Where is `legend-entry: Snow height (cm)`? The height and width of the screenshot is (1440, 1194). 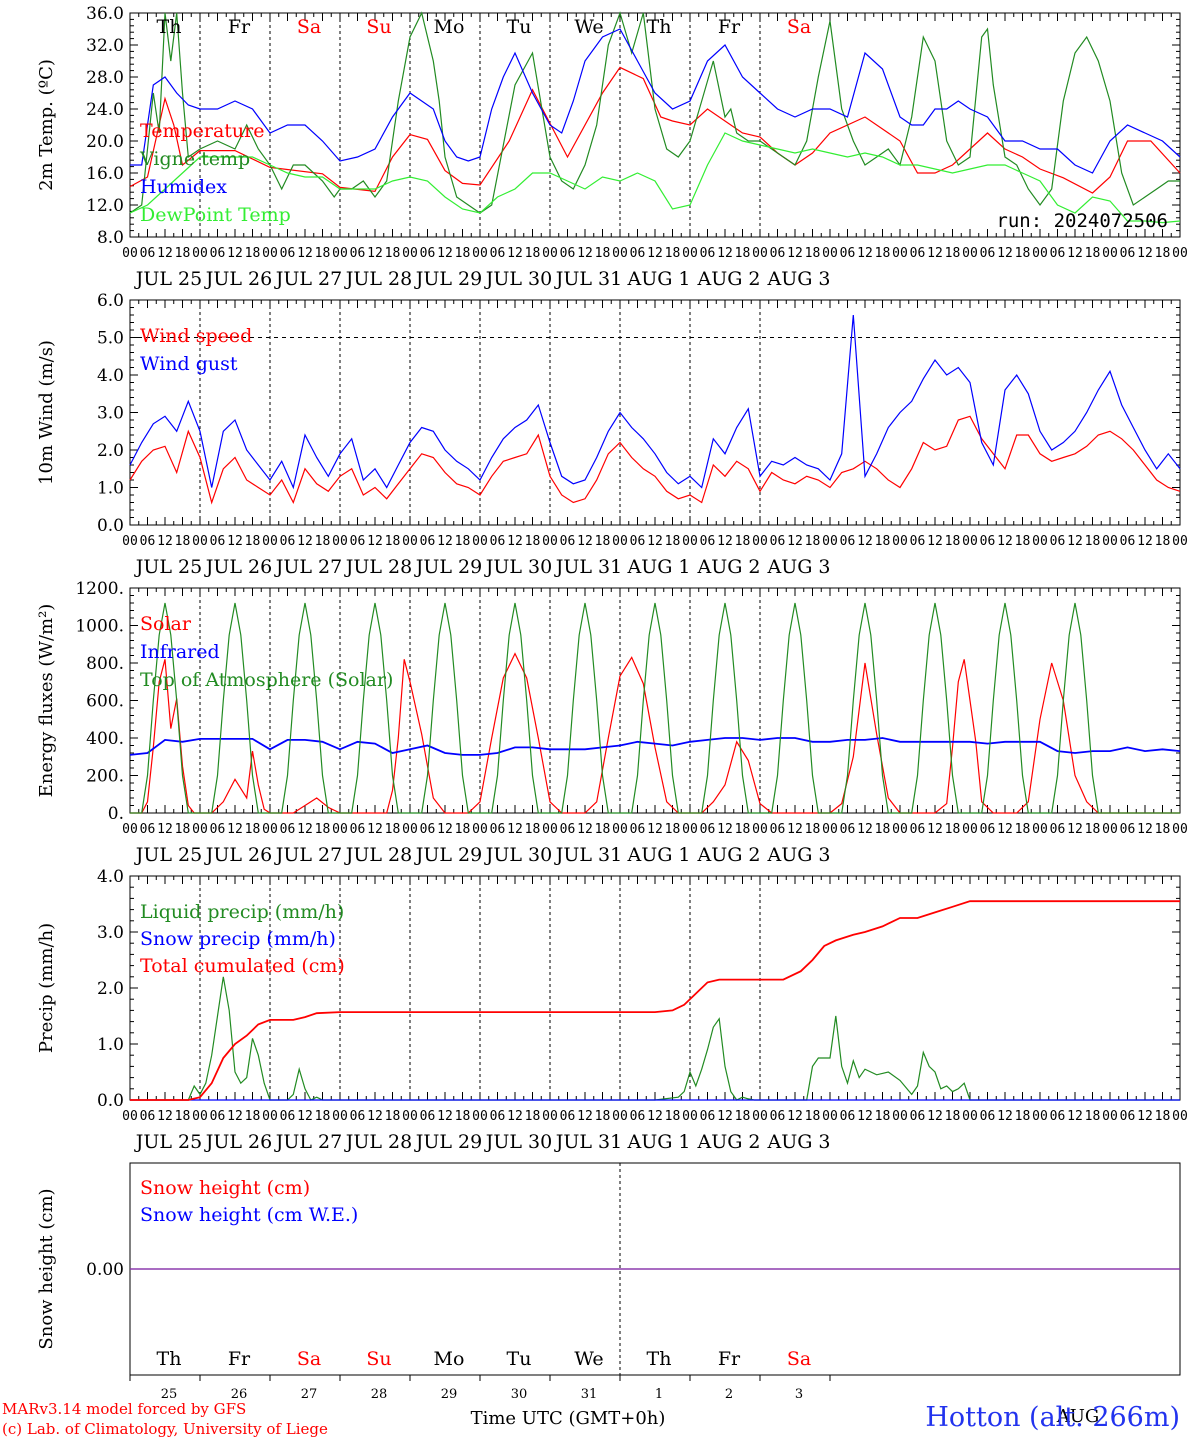 legend-entry: Snow height (cm) is located at coordinates (225, 1188).